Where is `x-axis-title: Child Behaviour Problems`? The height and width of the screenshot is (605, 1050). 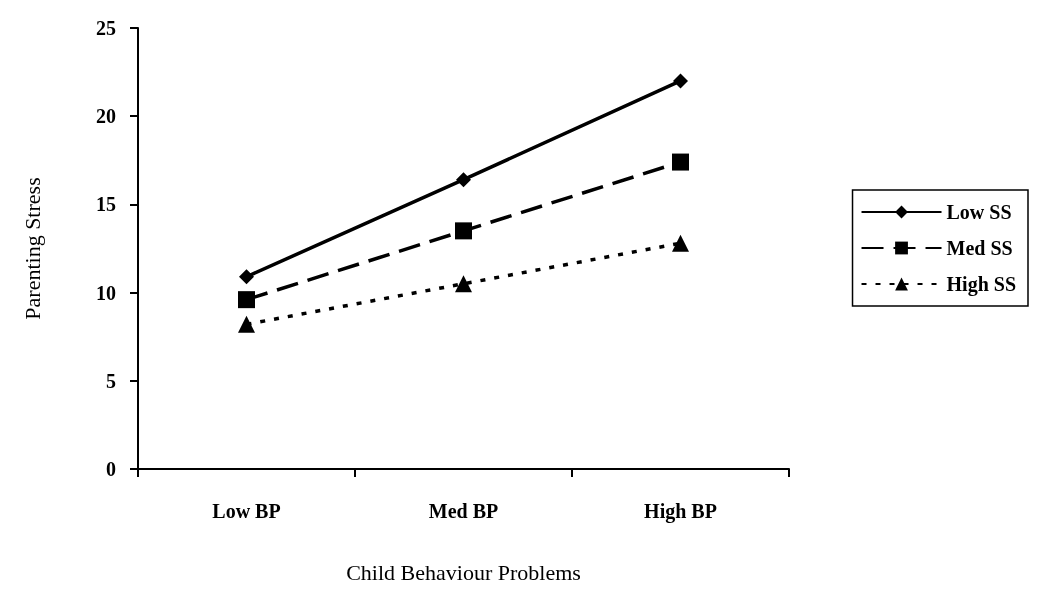 x-axis-title: Child Behaviour Problems is located at coordinates (463, 572).